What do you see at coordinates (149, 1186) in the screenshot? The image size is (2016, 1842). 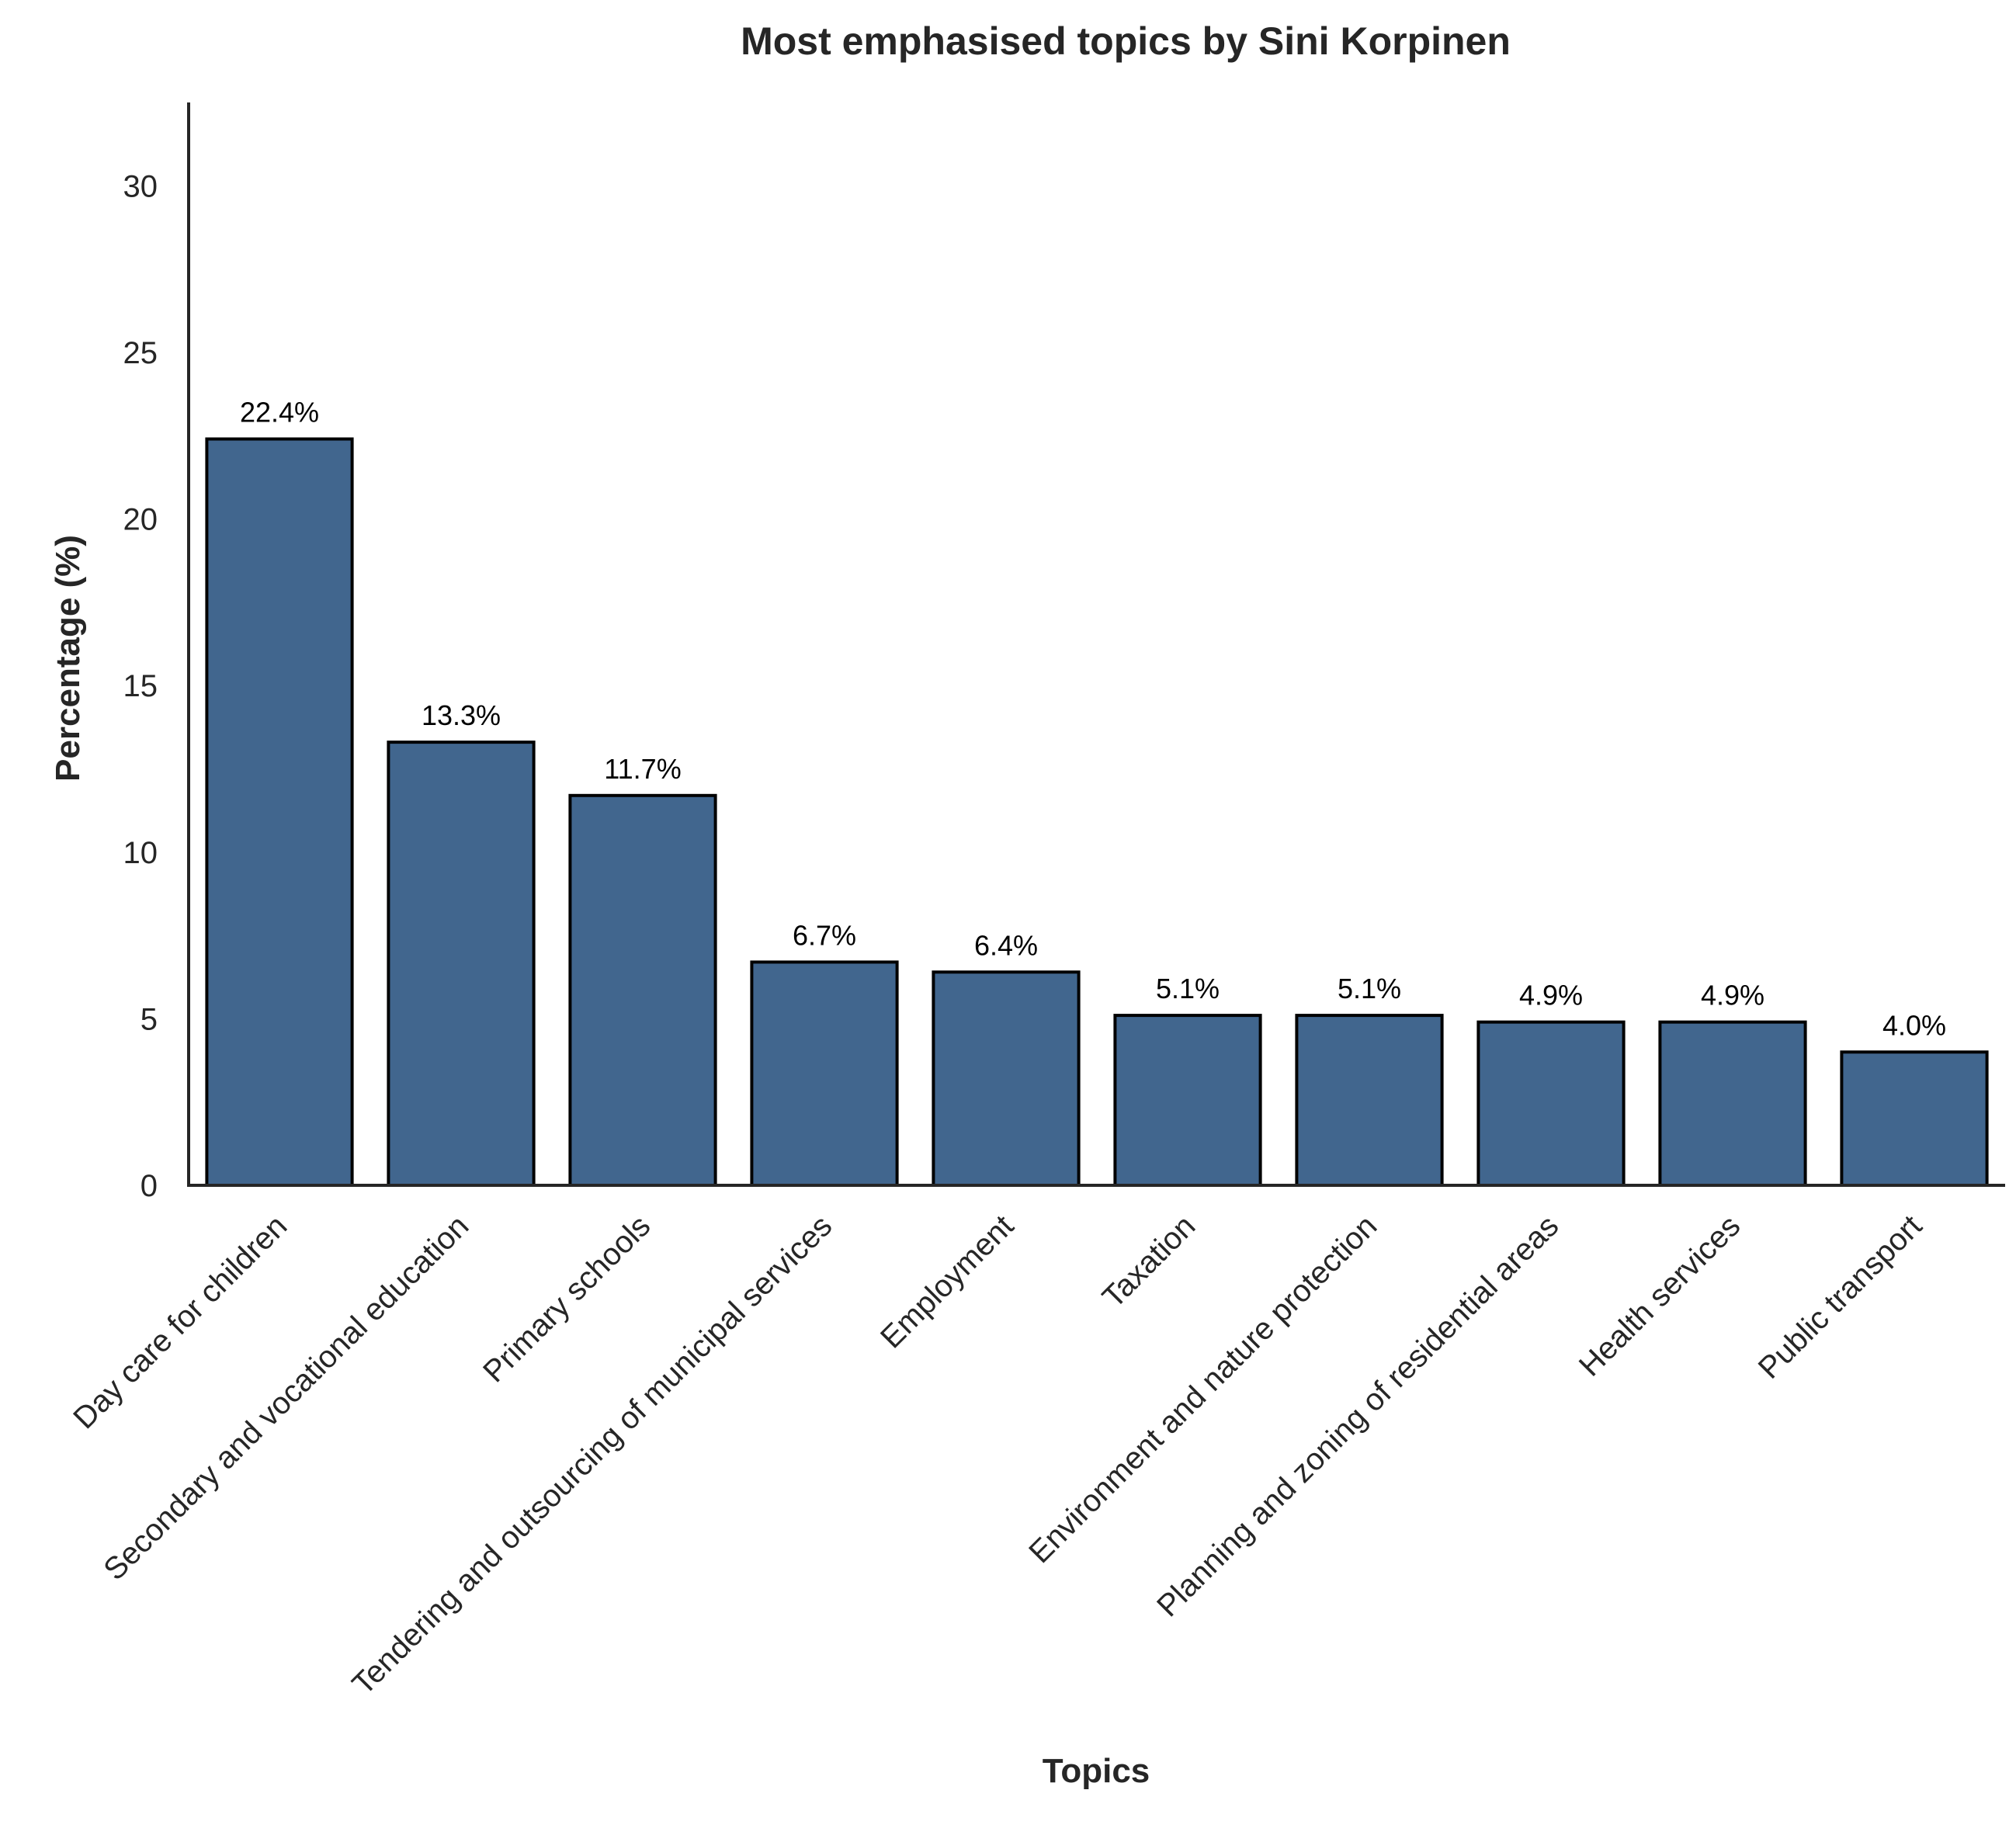 I see `y-tick-label: 0` at bounding box center [149, 1186].